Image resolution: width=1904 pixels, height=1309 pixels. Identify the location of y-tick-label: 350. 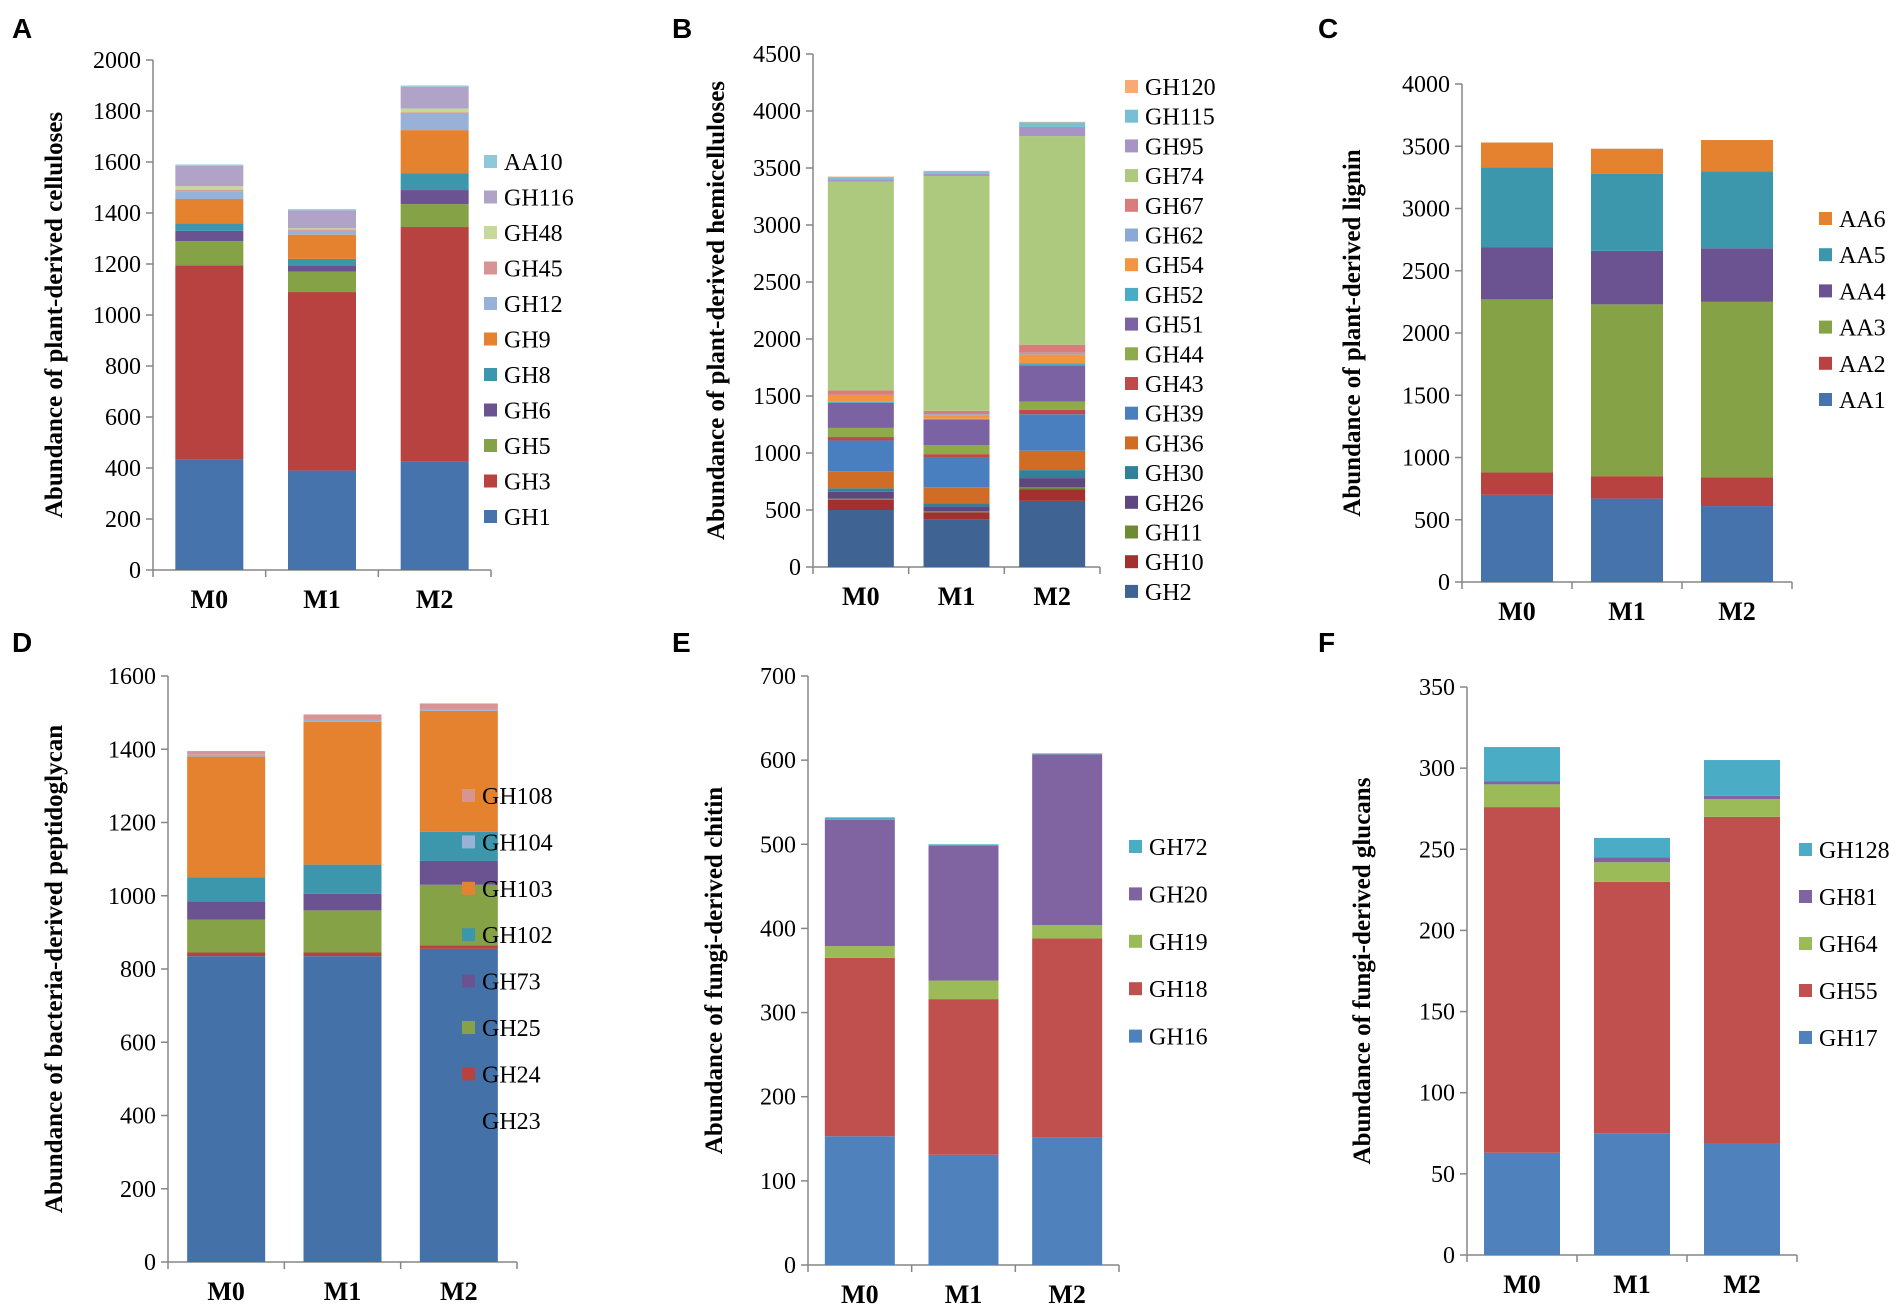
(1437, 688).